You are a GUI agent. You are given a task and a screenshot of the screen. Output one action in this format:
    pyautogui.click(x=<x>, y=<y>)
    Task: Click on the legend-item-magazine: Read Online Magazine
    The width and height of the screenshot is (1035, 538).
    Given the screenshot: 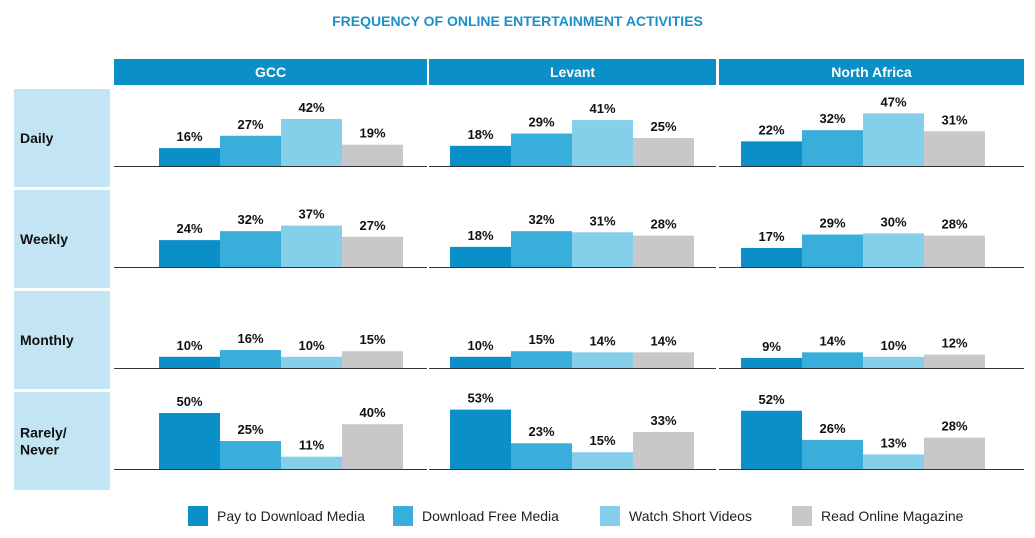 What is the action you would take?
    pyautogui.click(x=877, y=516)
    